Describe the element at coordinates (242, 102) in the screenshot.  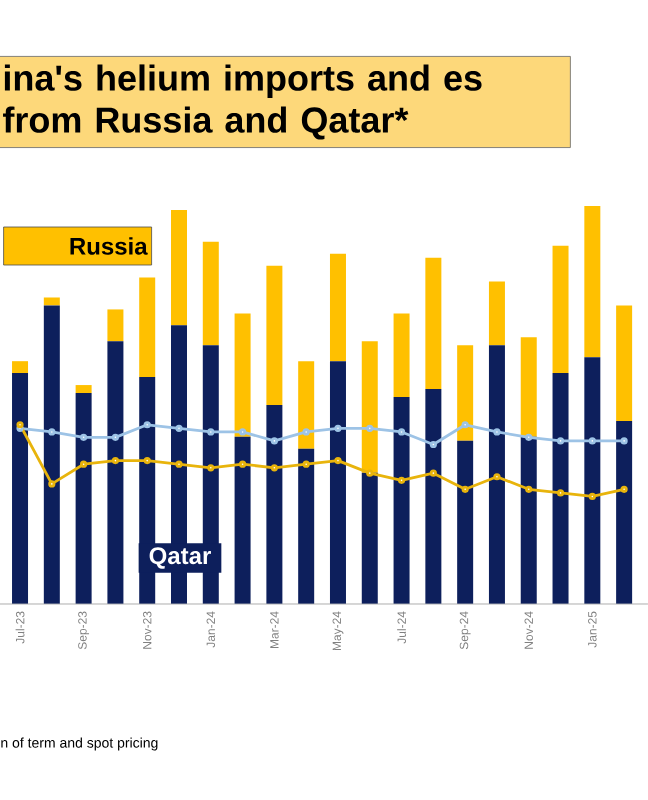
I see `chart-title: ina's helium imports and es from Russia and Qatar*` at that location.